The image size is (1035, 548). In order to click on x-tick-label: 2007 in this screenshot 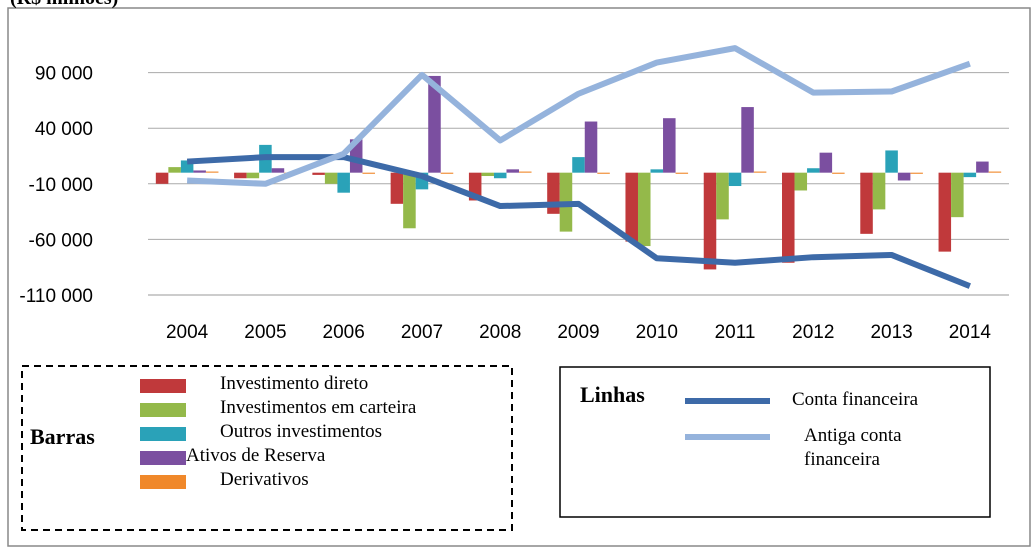, I will do `click(422, 332)`.